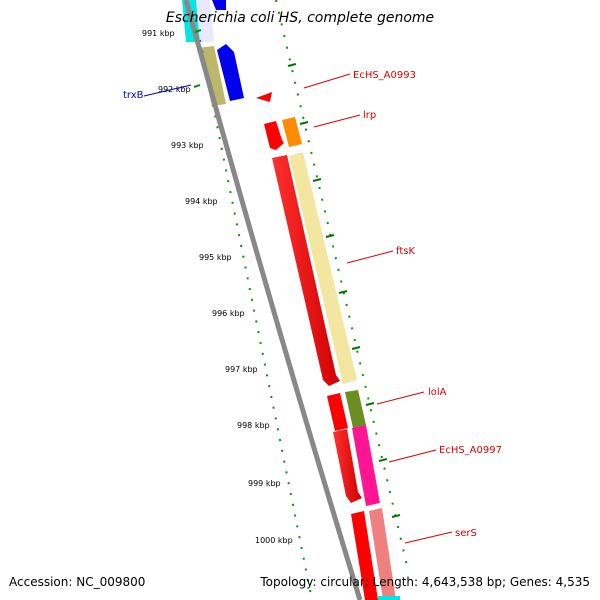  I want to click on trxB-gene-arrow, so click(230, 72).